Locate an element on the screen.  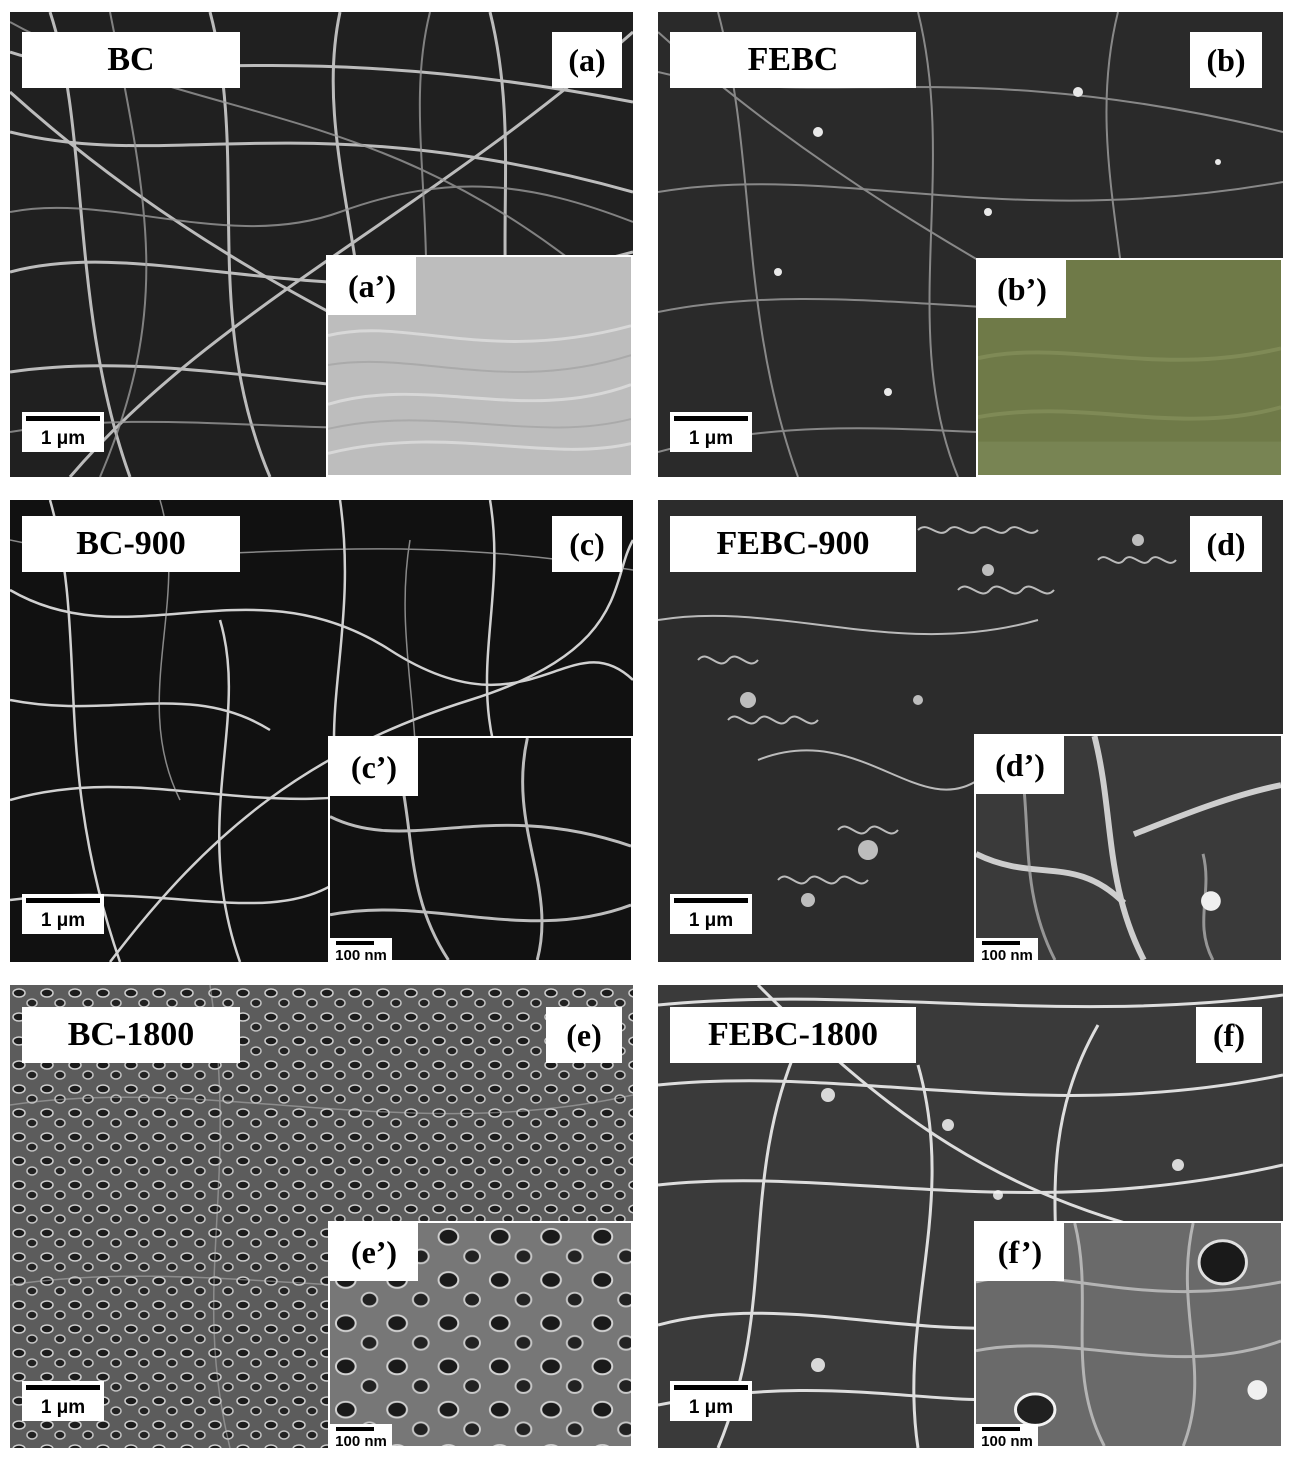
panel-letter-a: (a) is located at coordinates (587, 60).